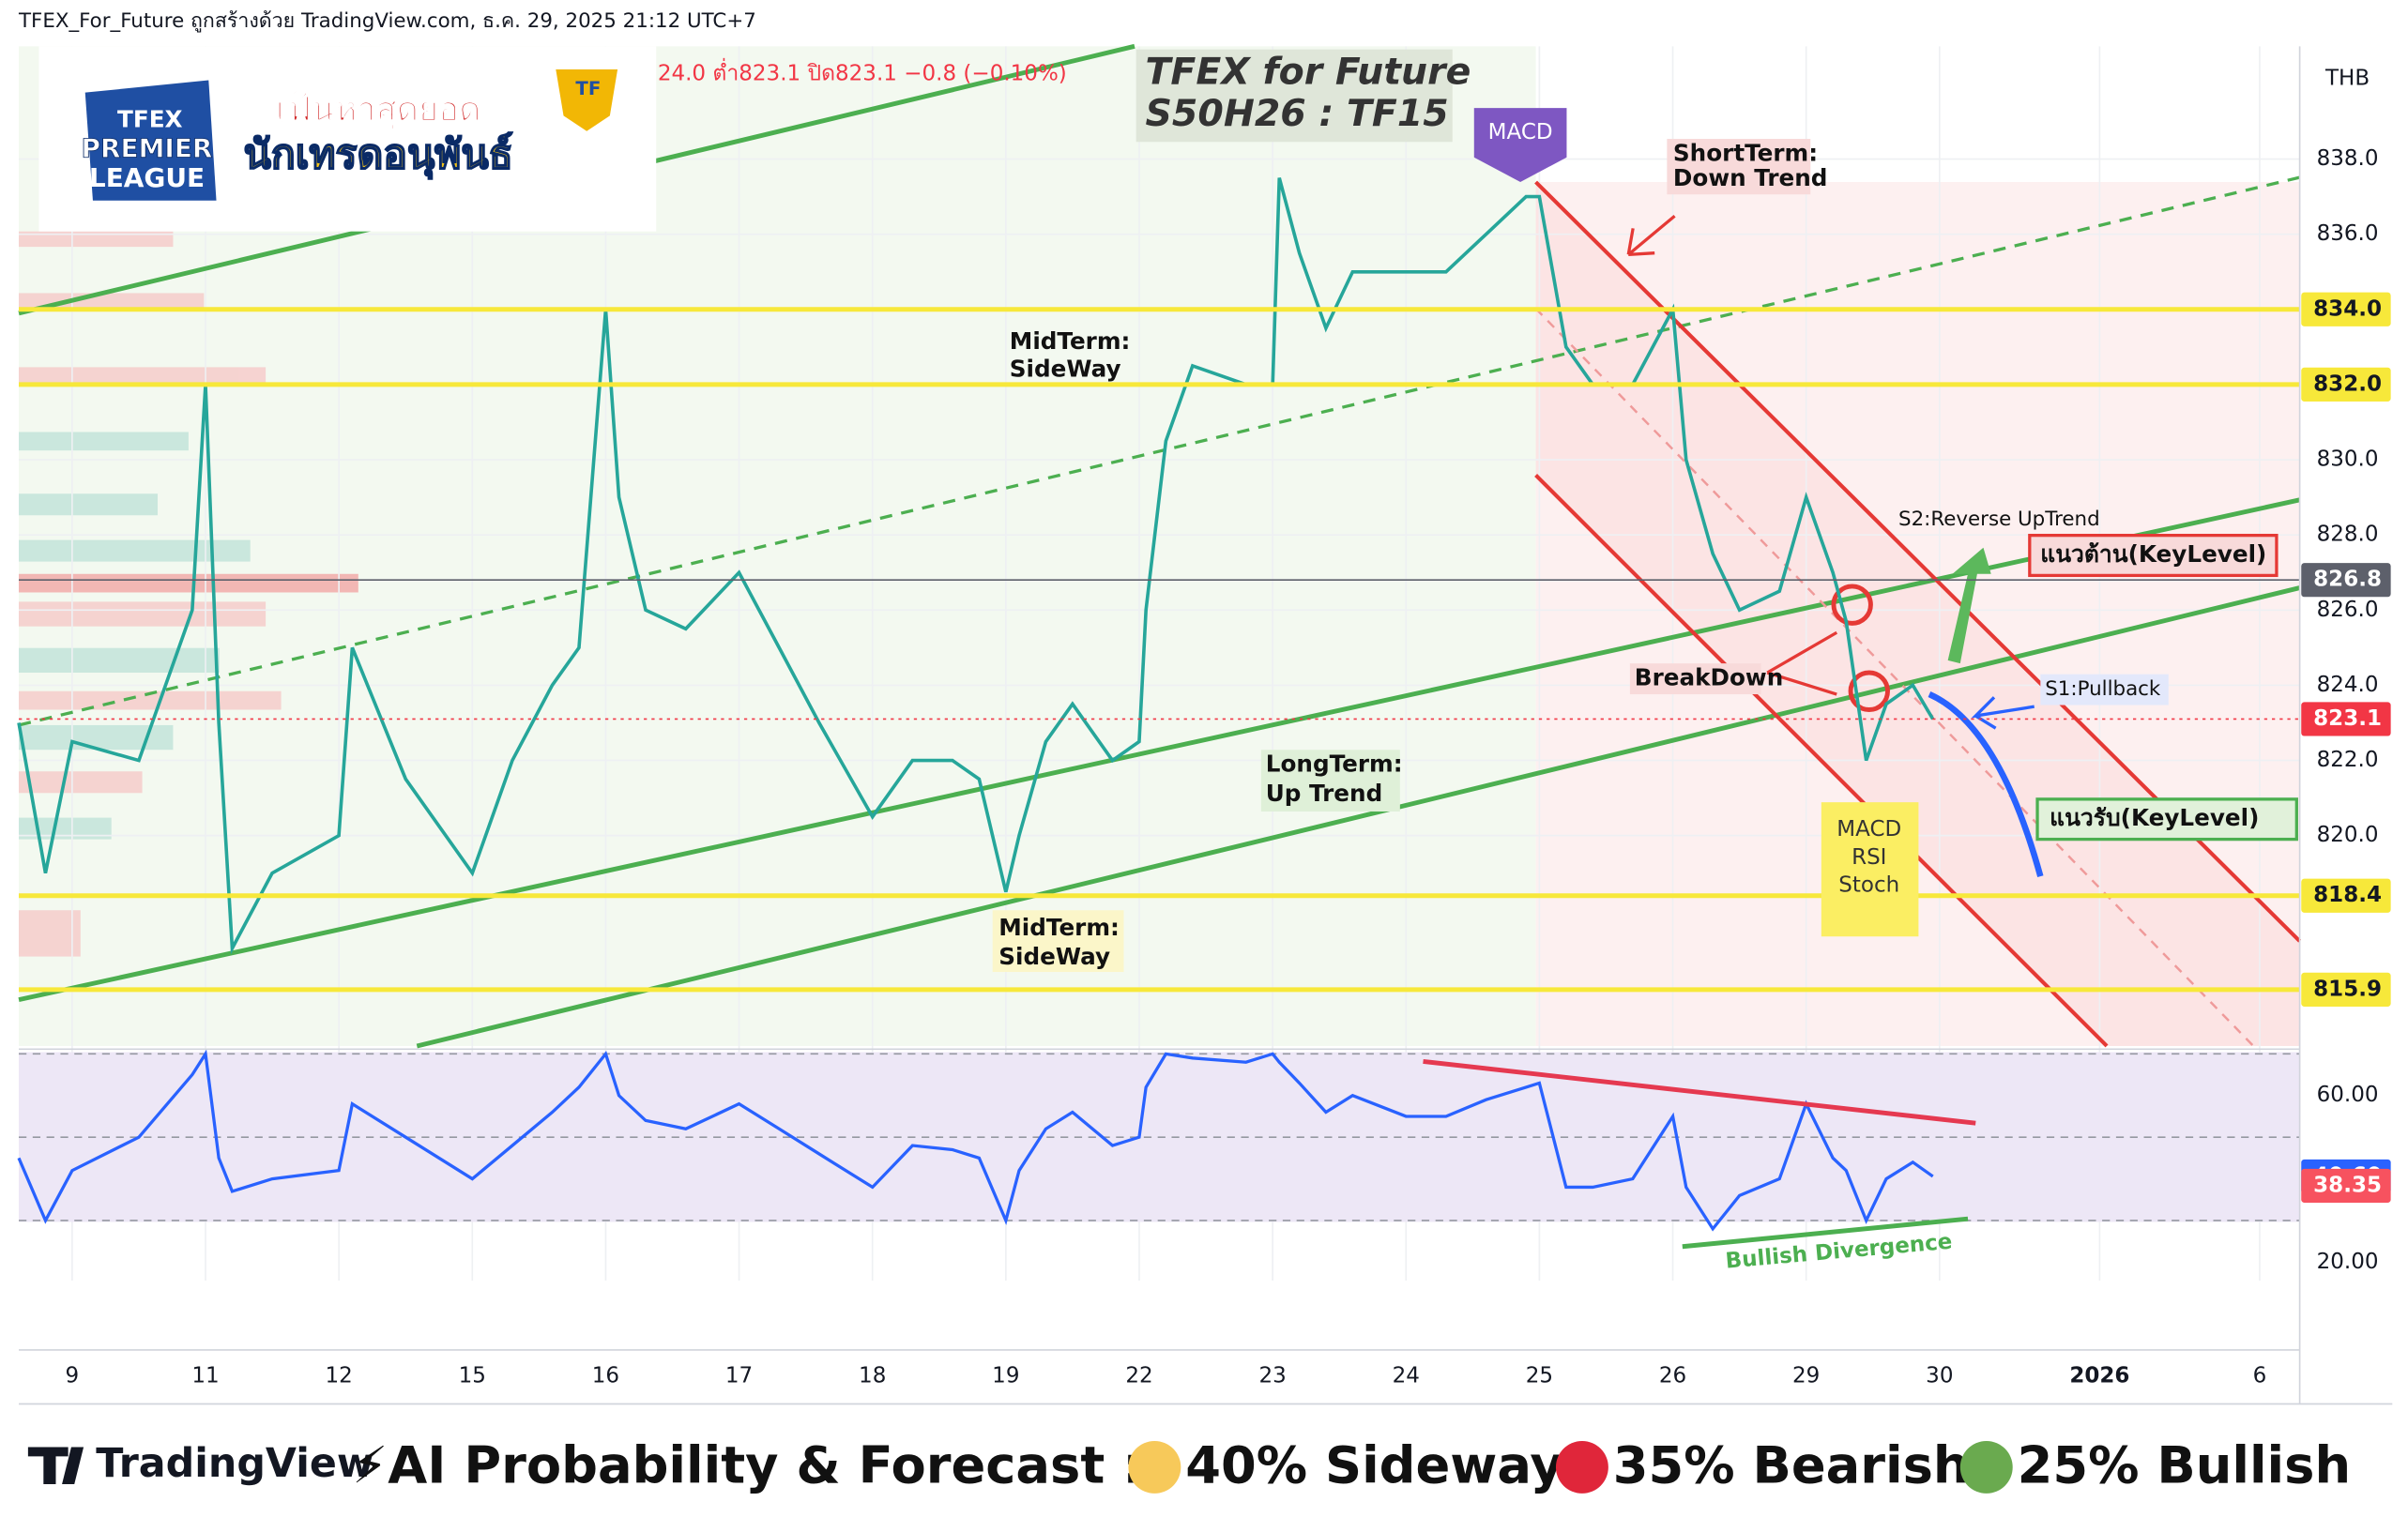 This screenshot has width=2408, height=1532. I want to click on y-tick-label: 826.0, so click(2348, 610).